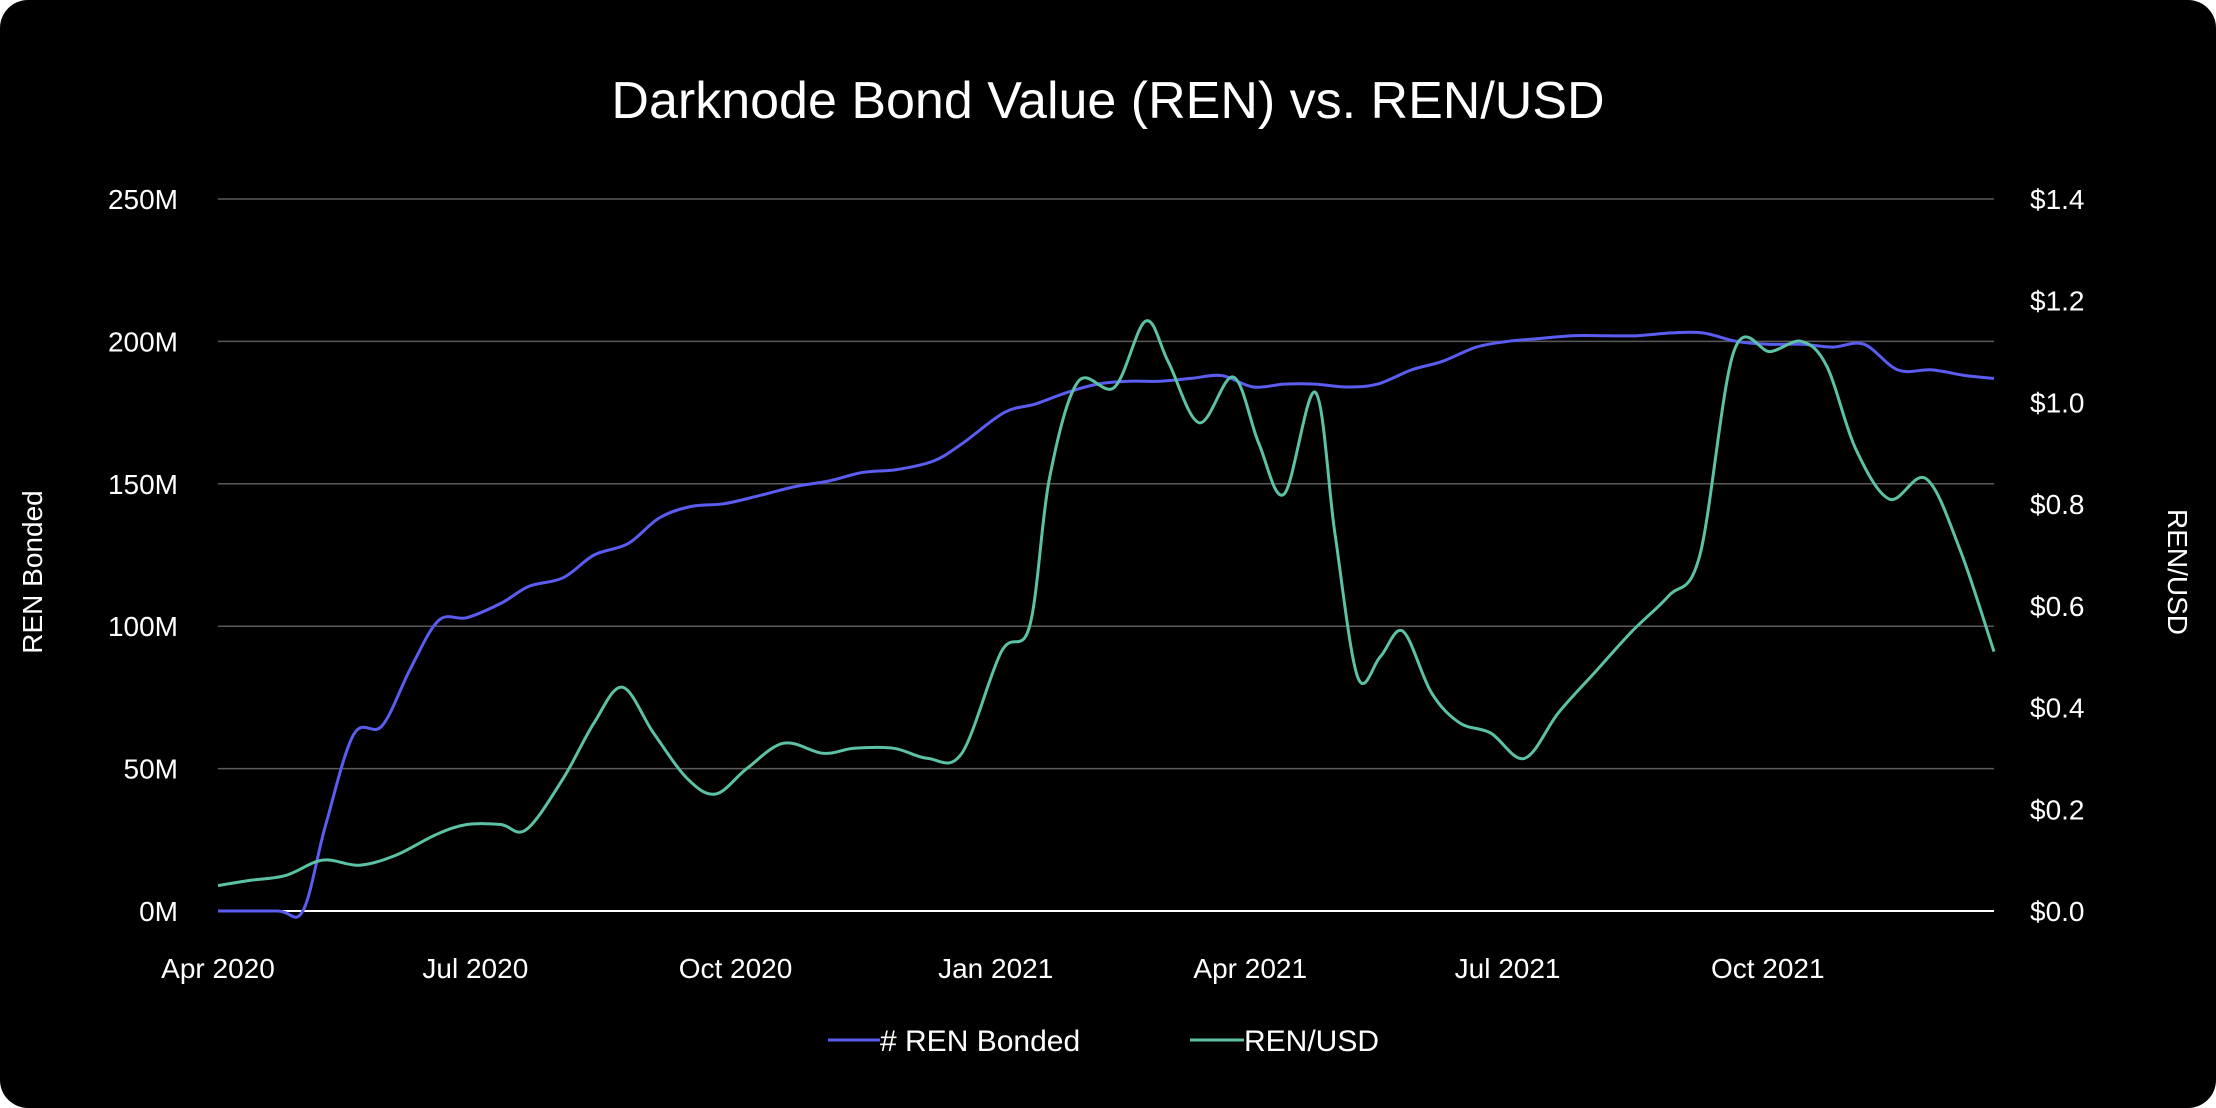 The height and width of the screenshot is (1108, 2216). I want to click on left-axis-title: REN Bonded, so click(32, 571).